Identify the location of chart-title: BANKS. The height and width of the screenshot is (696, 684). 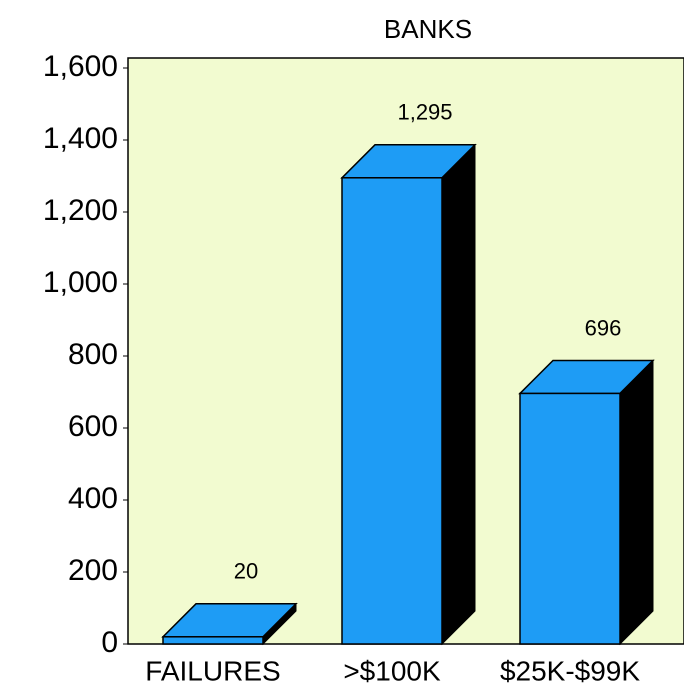
(428, 29).